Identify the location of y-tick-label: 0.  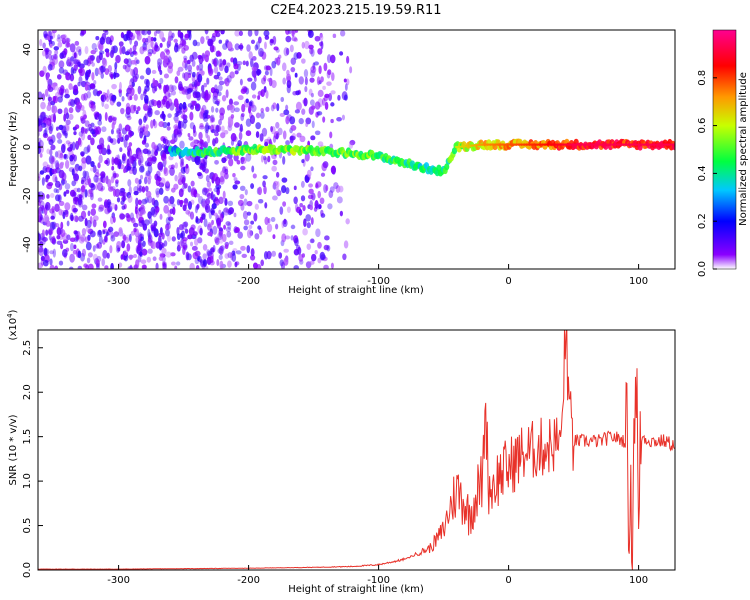
(27, 147).